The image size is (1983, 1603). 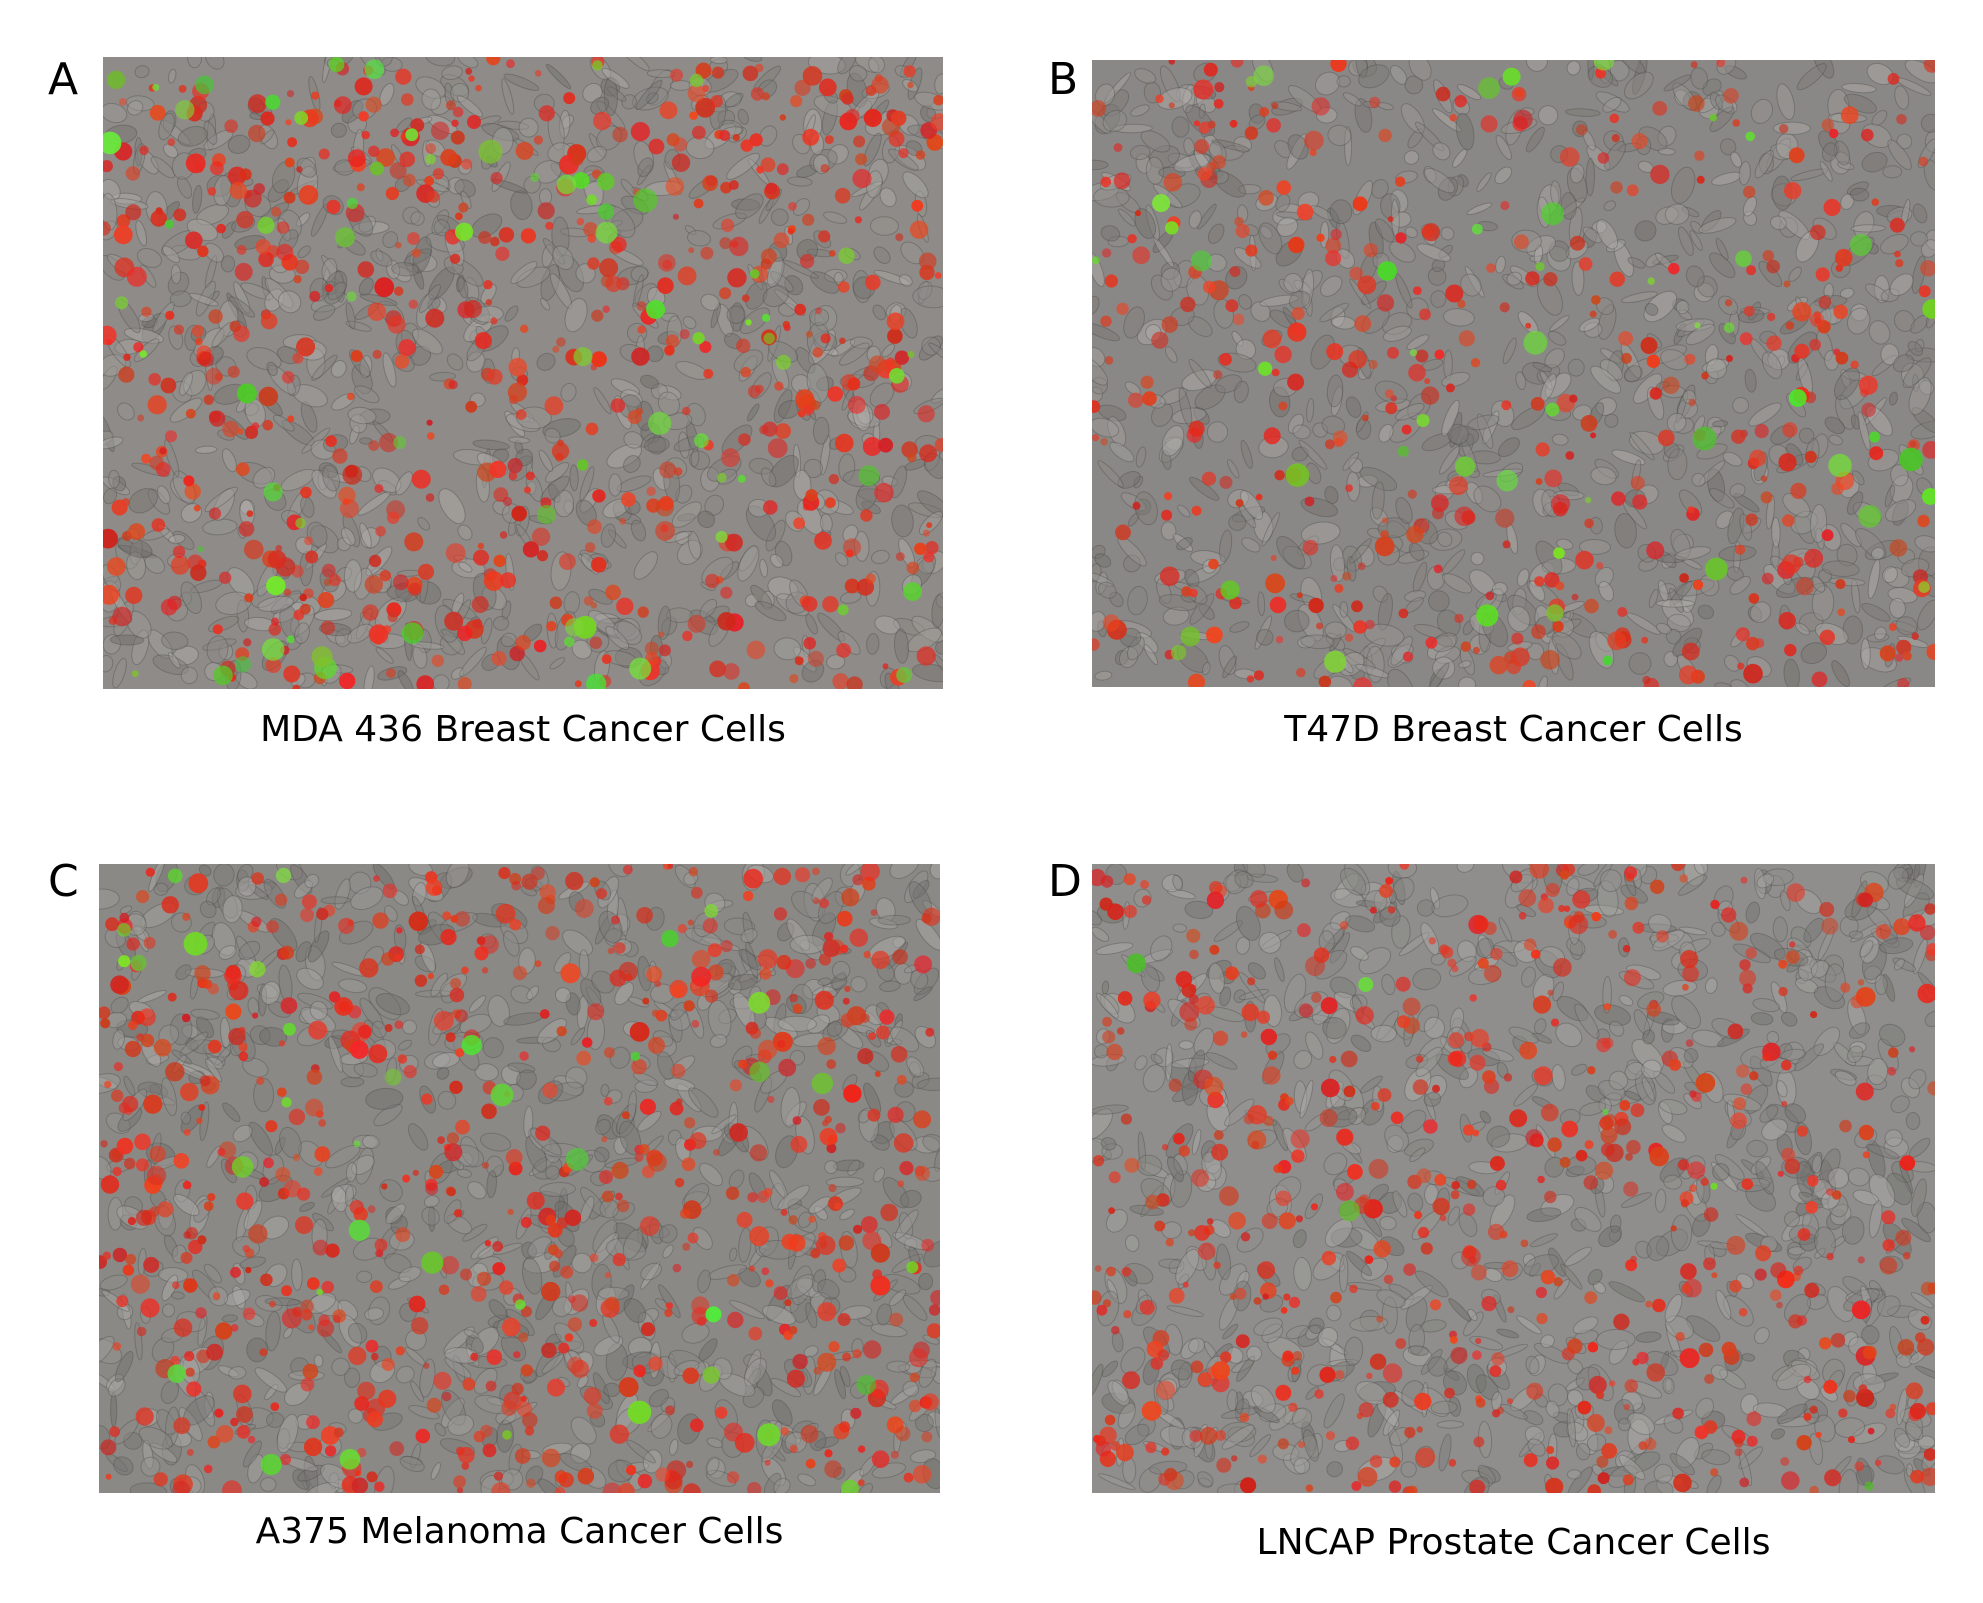 I want to click on caption-c: A375 Melanoma Cancer Cells, so click(x=519, y=1531).